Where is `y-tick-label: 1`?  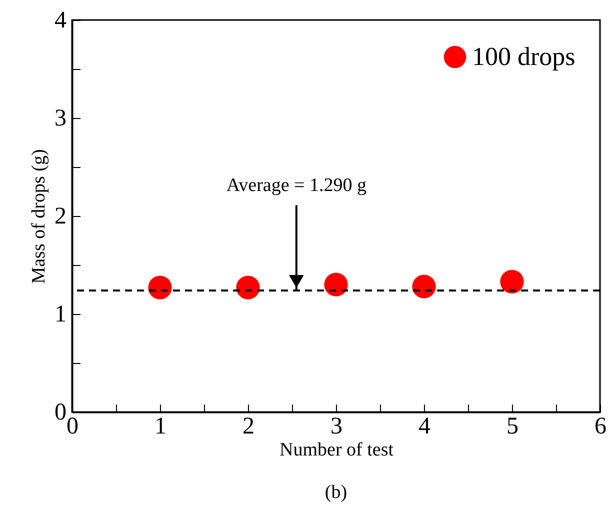 y-tick-label: 1 is located at coordinates (60, 315).